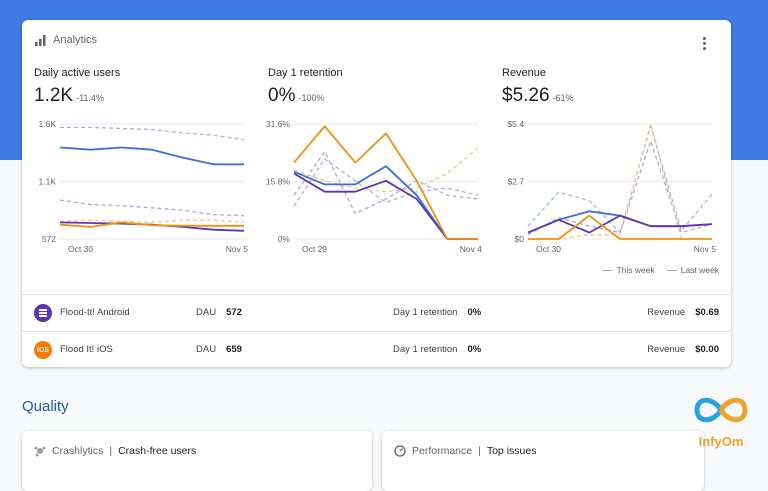 Image resolution: width=768 pixels, height=491 pixels. I want to click on revenue-value: $0.00, so click(707, 349).